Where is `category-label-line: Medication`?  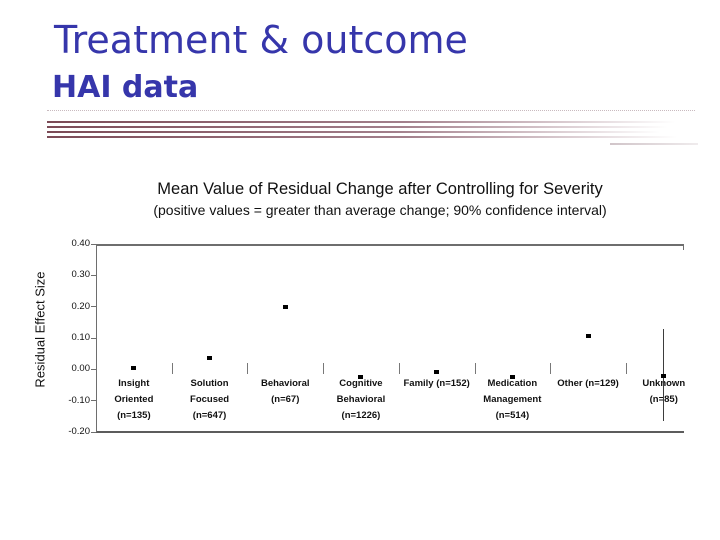
category-label-line: Medication is located at coordinates (512, 383).